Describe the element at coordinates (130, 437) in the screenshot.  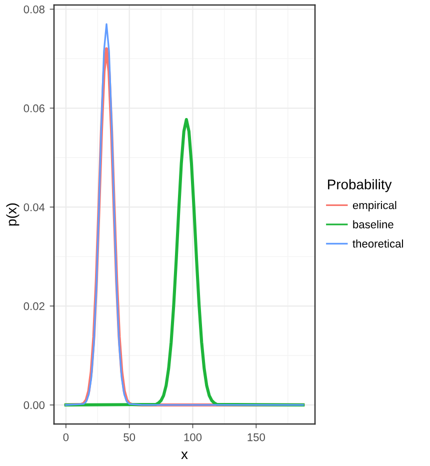
I see `x-tick-label: 50` at that location.